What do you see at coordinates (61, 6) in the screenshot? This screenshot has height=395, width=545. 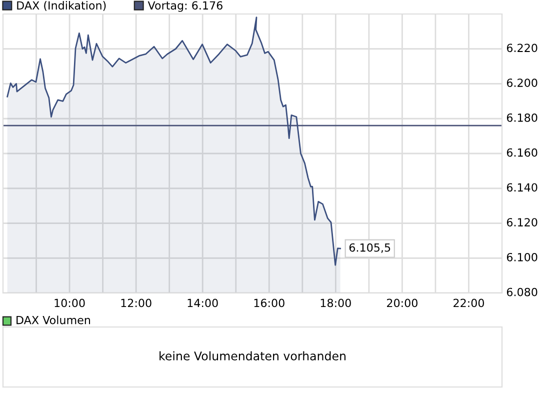 I see `legend-label: DAX (Indikation)` at bounding box center [61, 6].